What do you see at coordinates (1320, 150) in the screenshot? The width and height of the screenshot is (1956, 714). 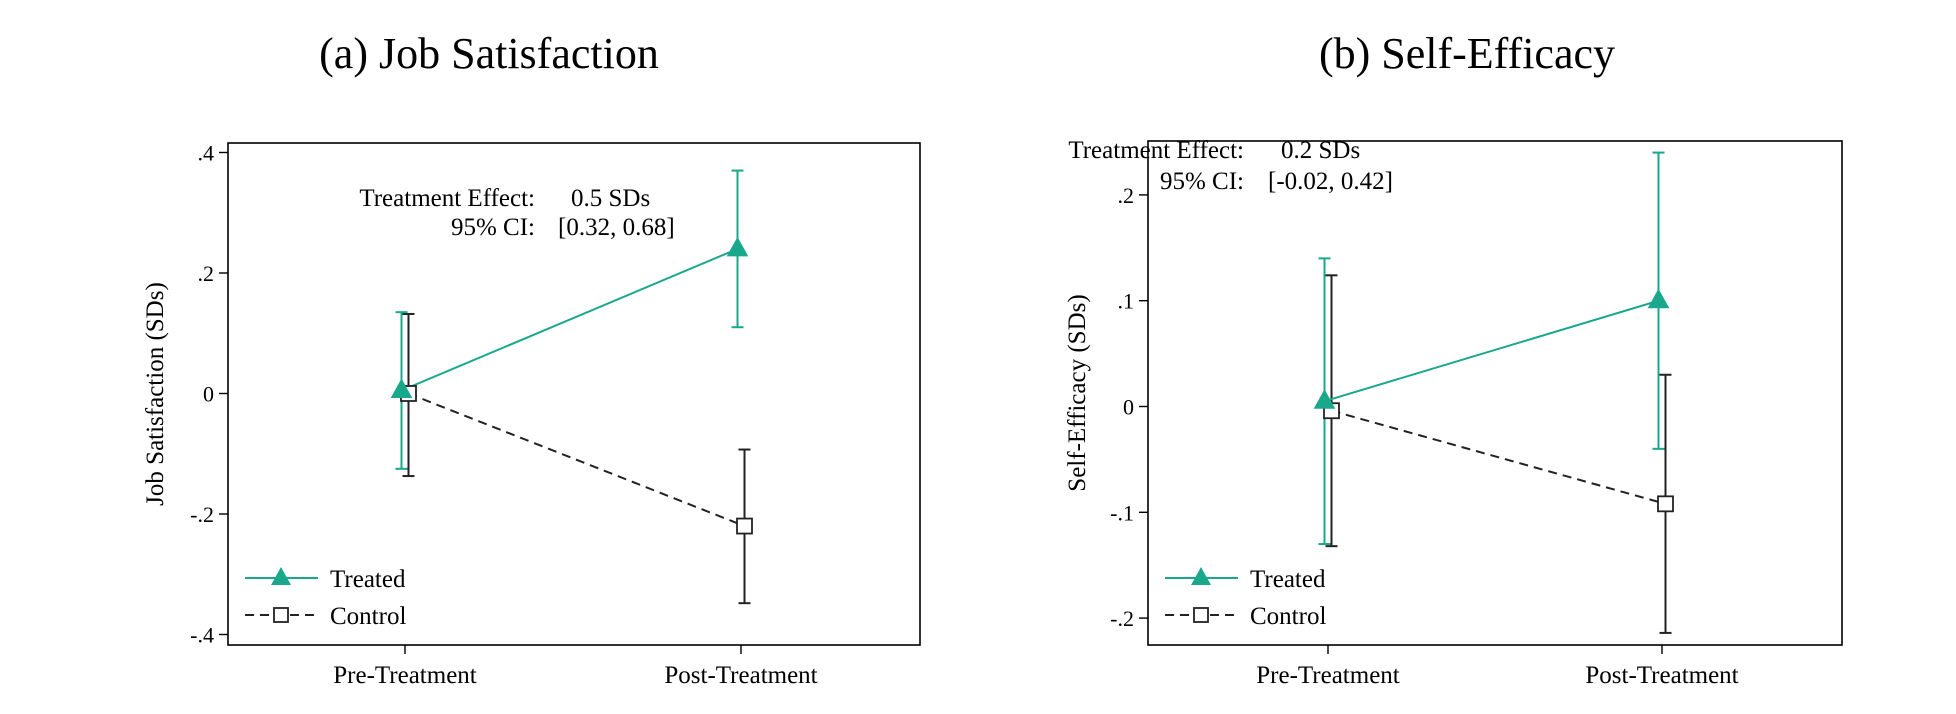 I see `annotation-effect-value: 0.2 SDs` at bounding box center [1320, 150].